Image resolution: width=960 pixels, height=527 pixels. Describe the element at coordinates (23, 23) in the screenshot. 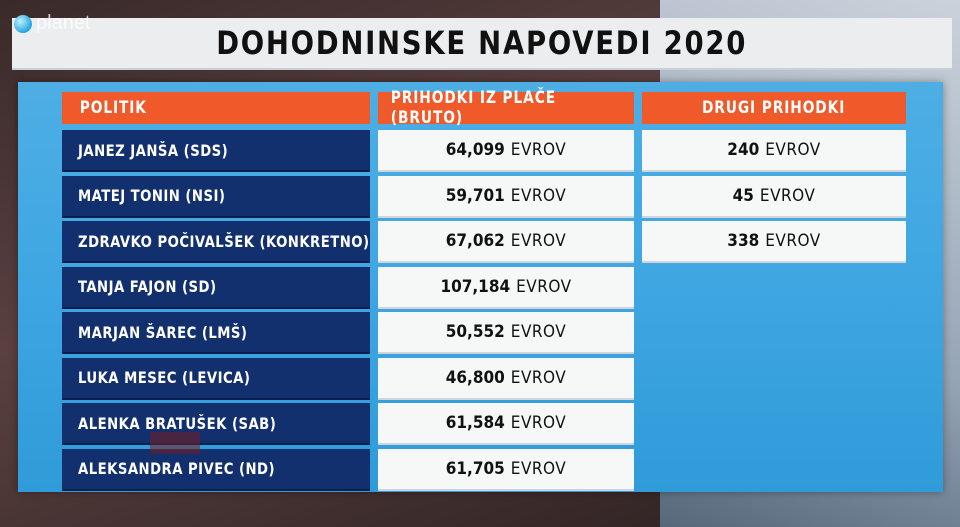

I see `planet-logo-icon` at that location.